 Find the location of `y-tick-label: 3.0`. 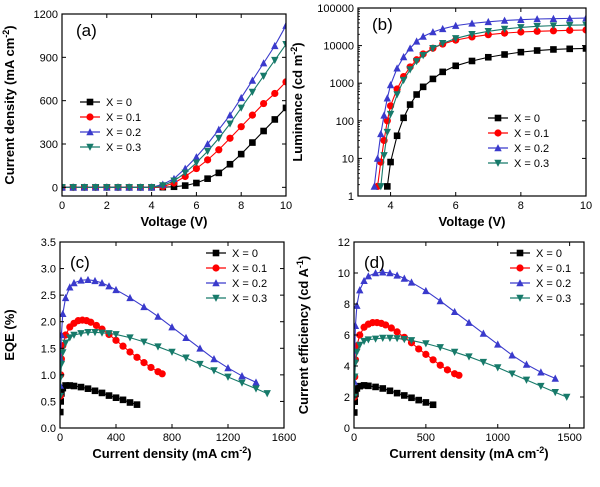

y-tick-label: 3.0 is located at coordinates (48, 270).